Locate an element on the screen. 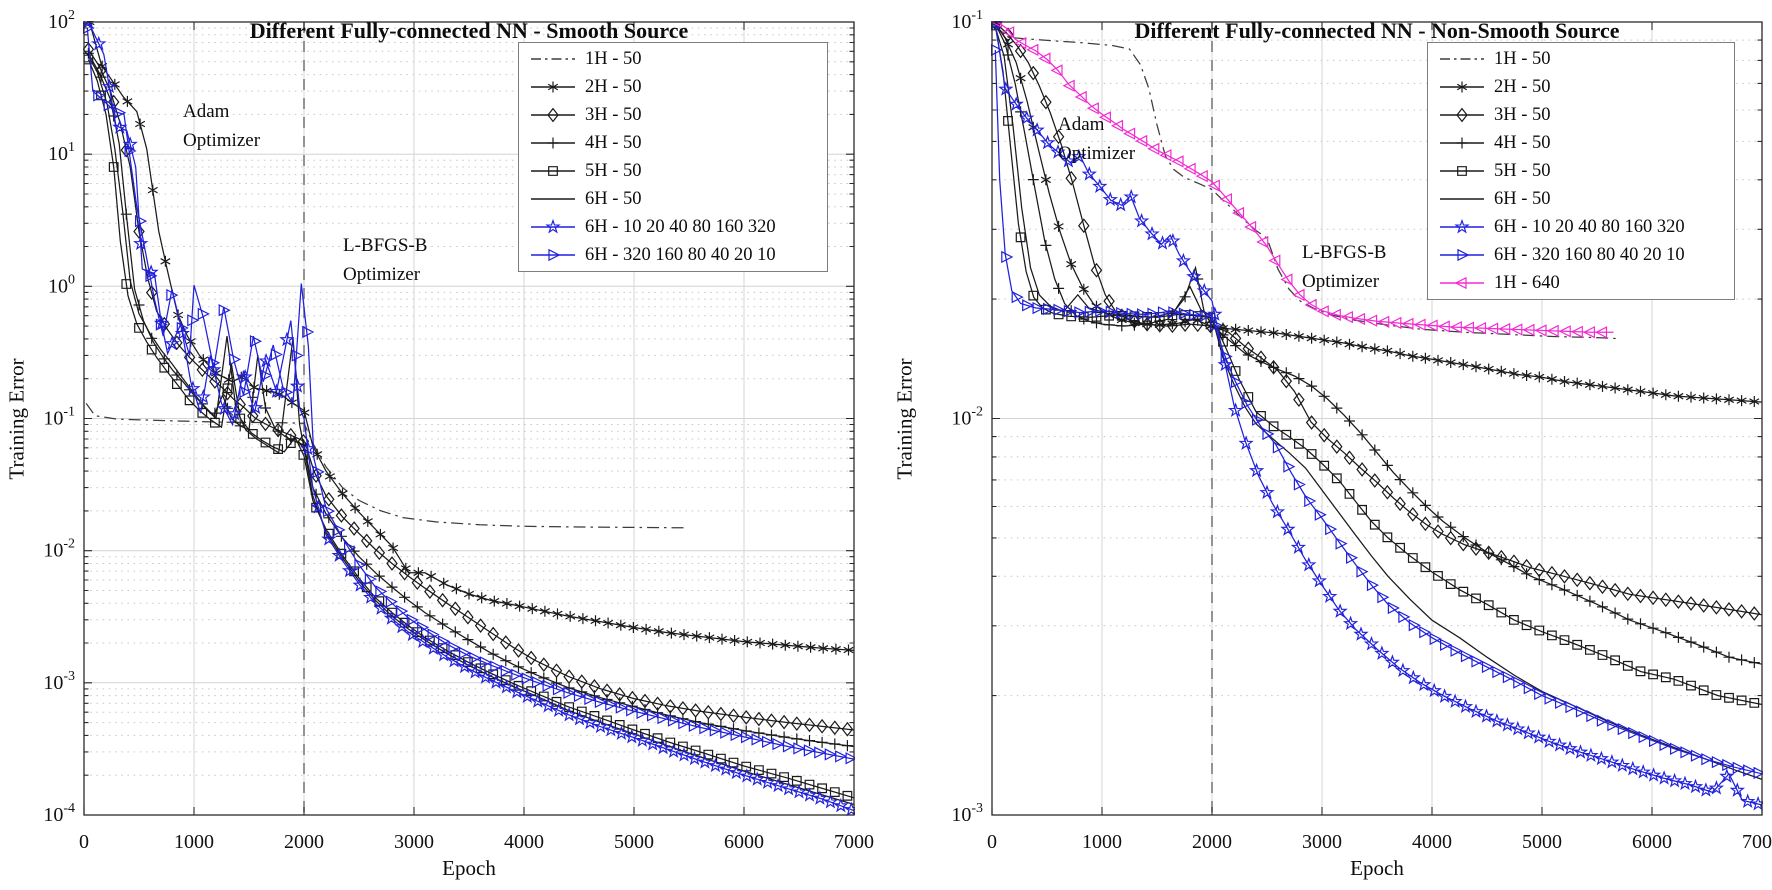 The image size is (1772, 890). y-tick-label: 10⁻⁴ is located at coordinates (59, 813).